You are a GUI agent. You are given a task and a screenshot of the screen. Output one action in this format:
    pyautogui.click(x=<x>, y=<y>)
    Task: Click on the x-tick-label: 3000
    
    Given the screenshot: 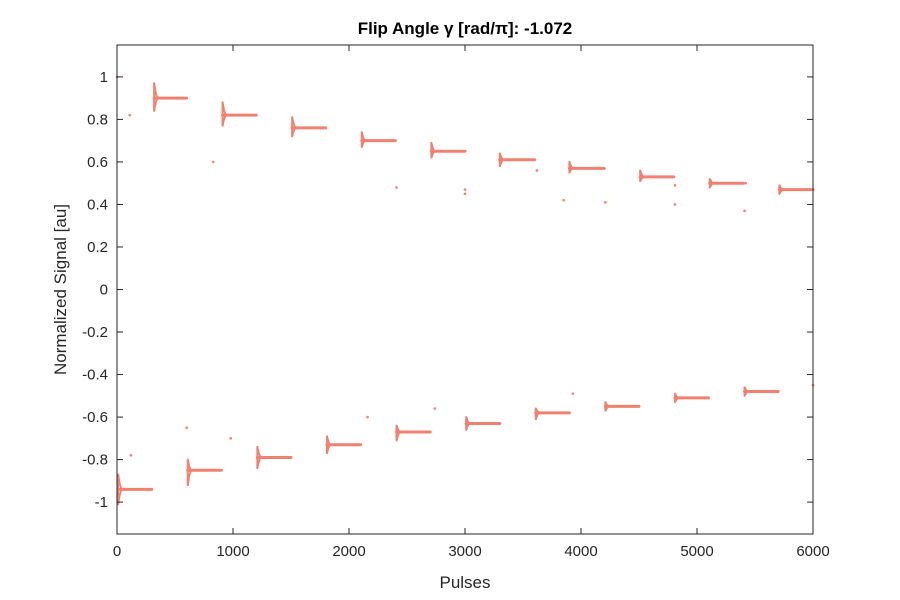 What is the action you would take?
    pyautogui.click(x=464, y=551)
    